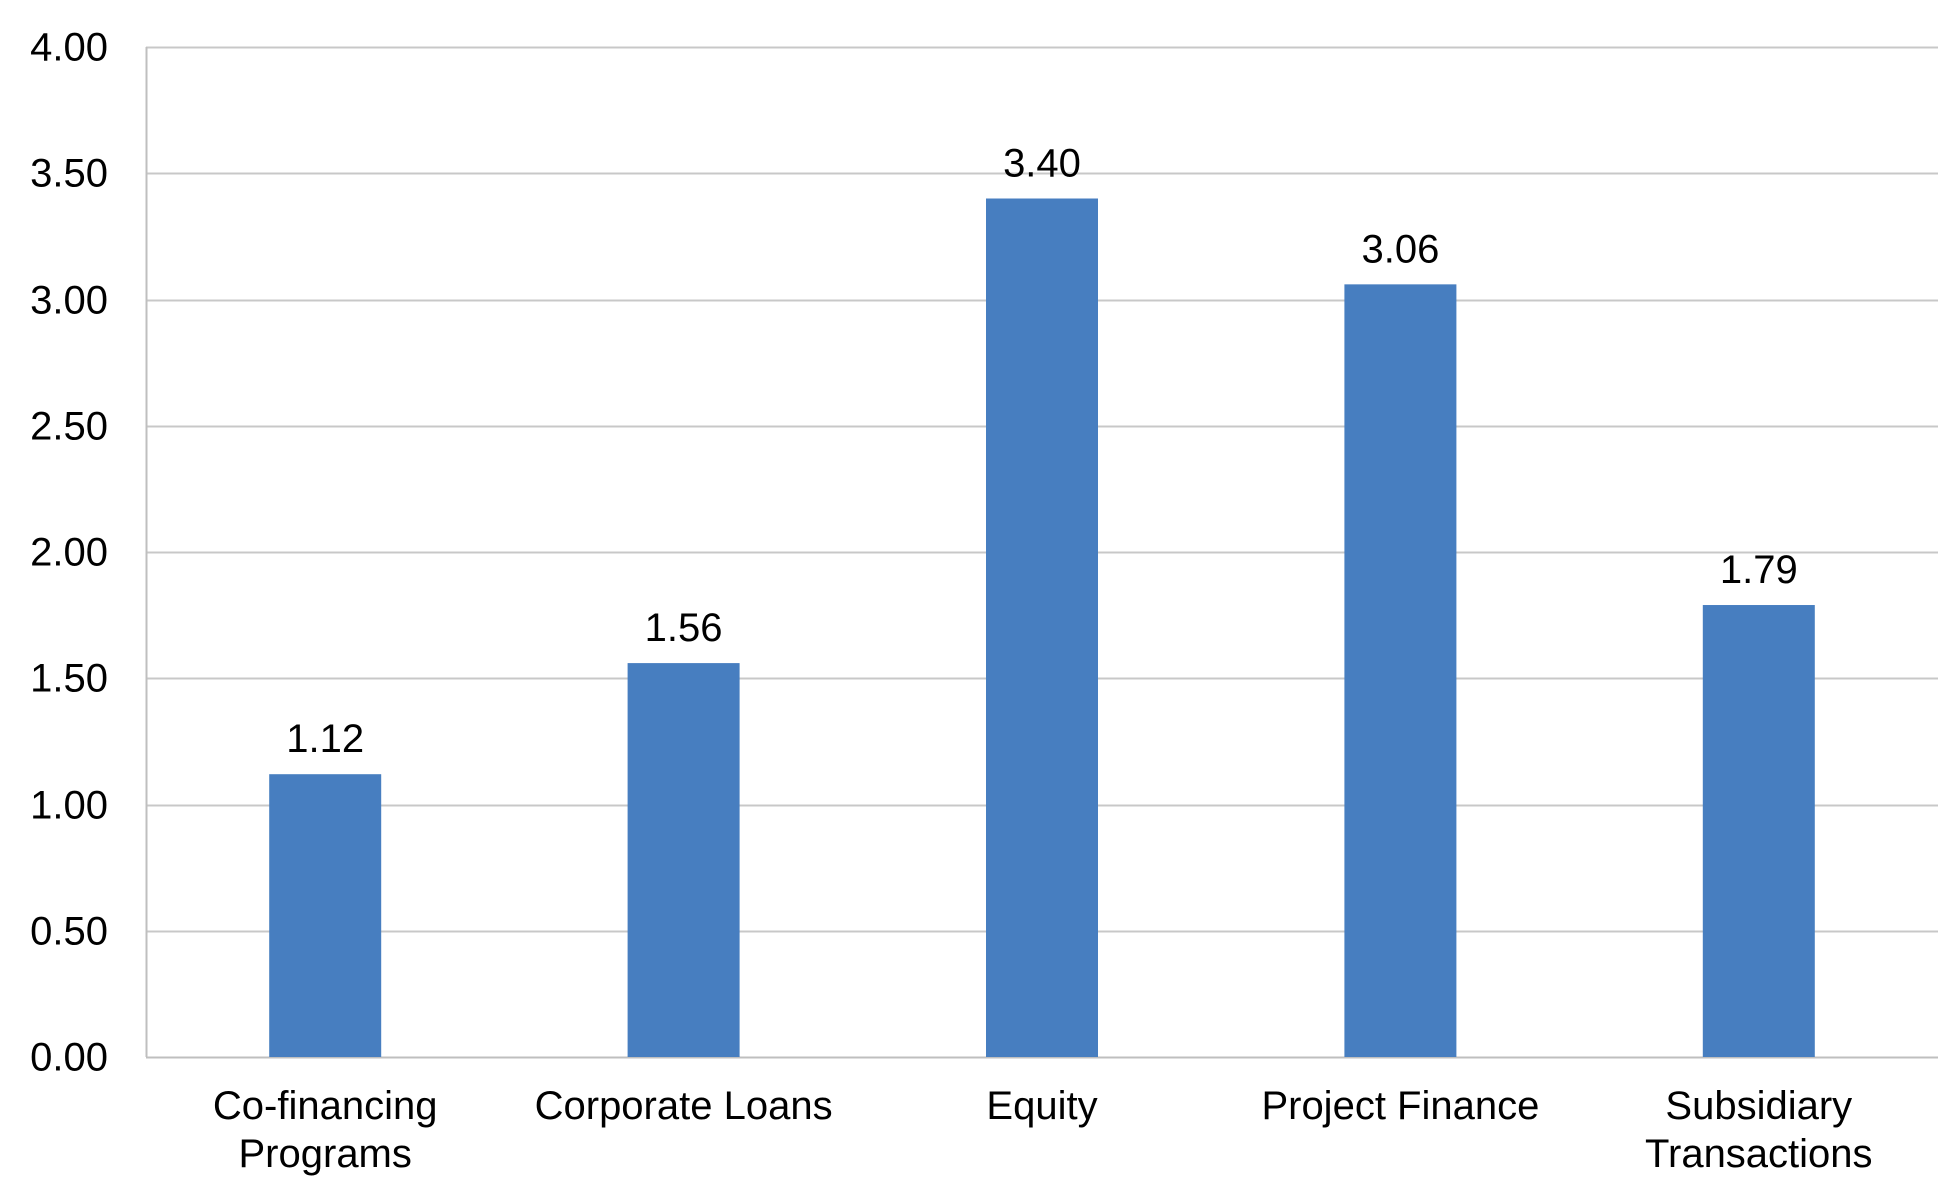  What do you see at coordinates (1042, 164) in the screenshot?
I see `data-label: 3.40` at bounding box center [1042, 164].